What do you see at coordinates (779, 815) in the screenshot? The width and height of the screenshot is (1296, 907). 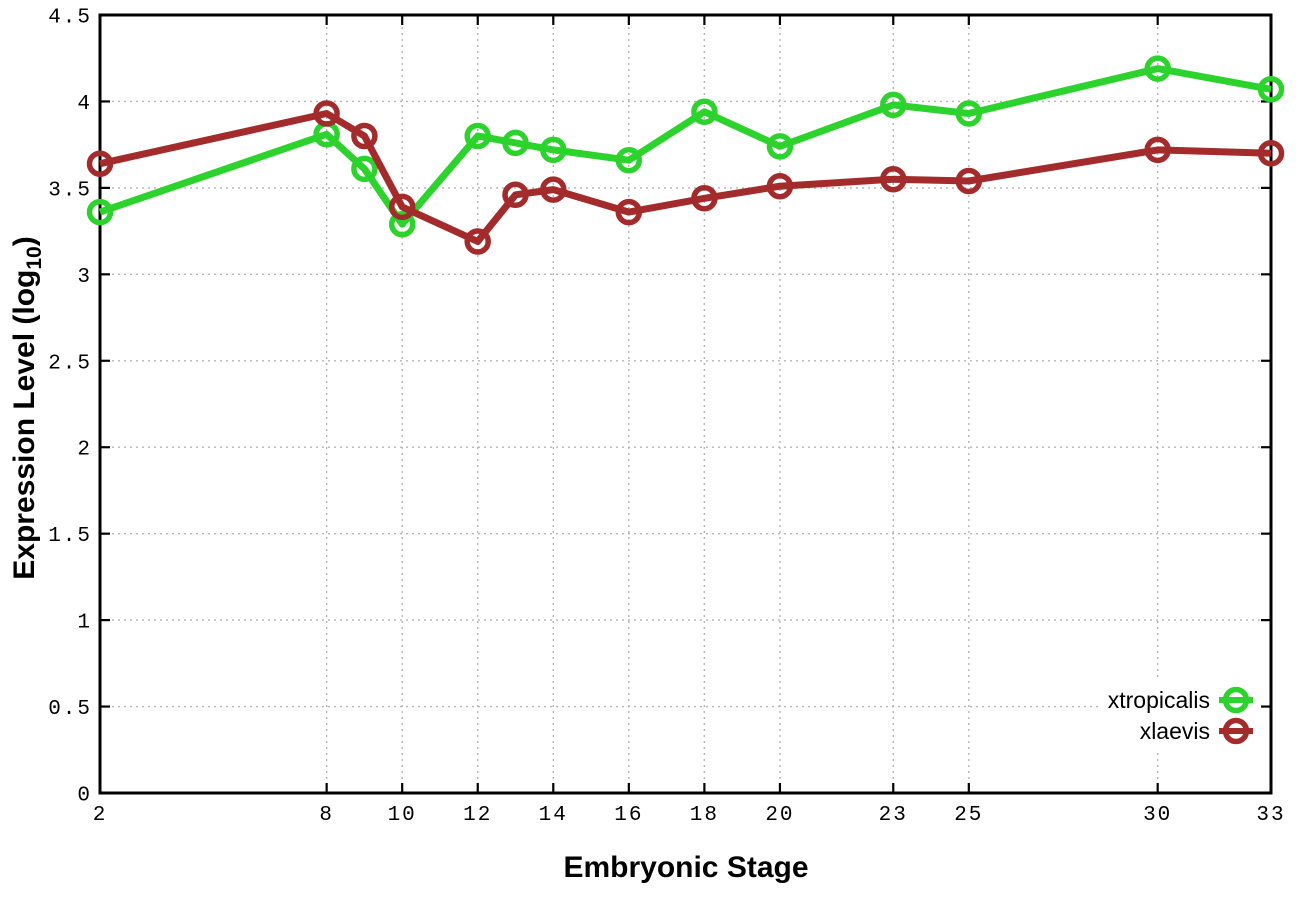 I see `x-tick-label: 20` at bounding box center [779, 815].